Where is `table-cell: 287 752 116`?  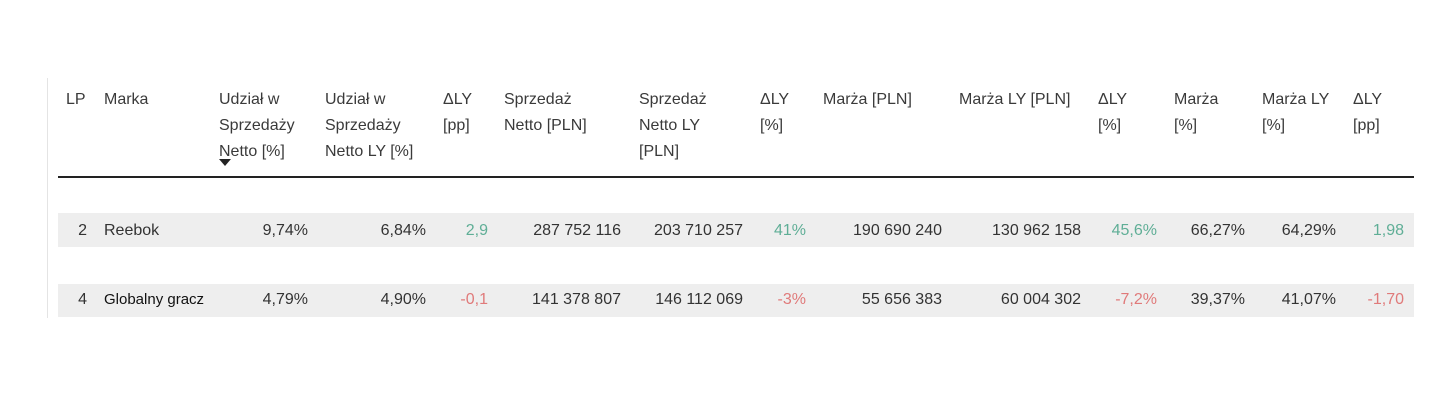
table-cell: 287 752 116 is located at coordinates (577, 230).